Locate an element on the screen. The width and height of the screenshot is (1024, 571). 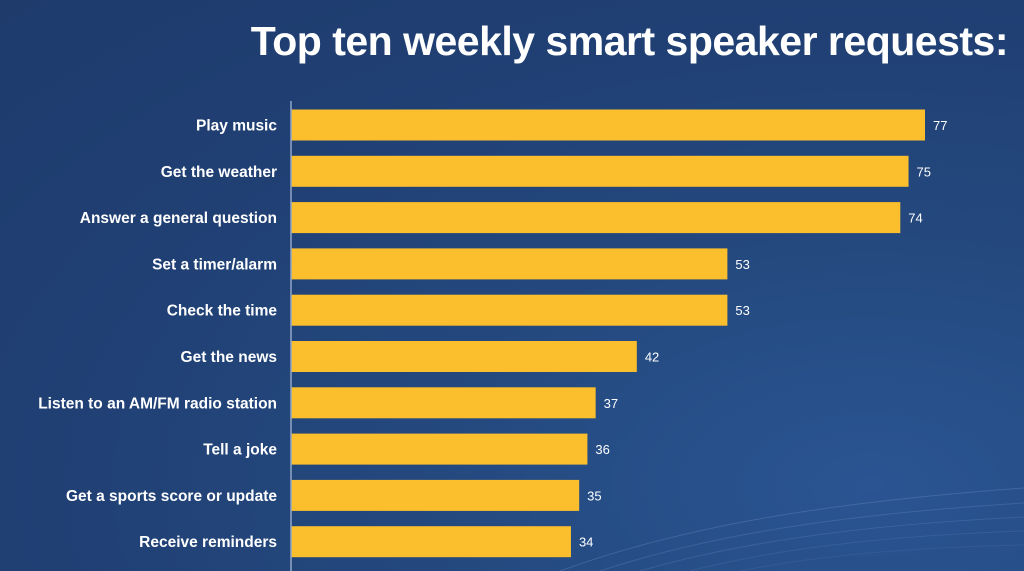
value-label-1: 75 is located at coordinates (924, 171).